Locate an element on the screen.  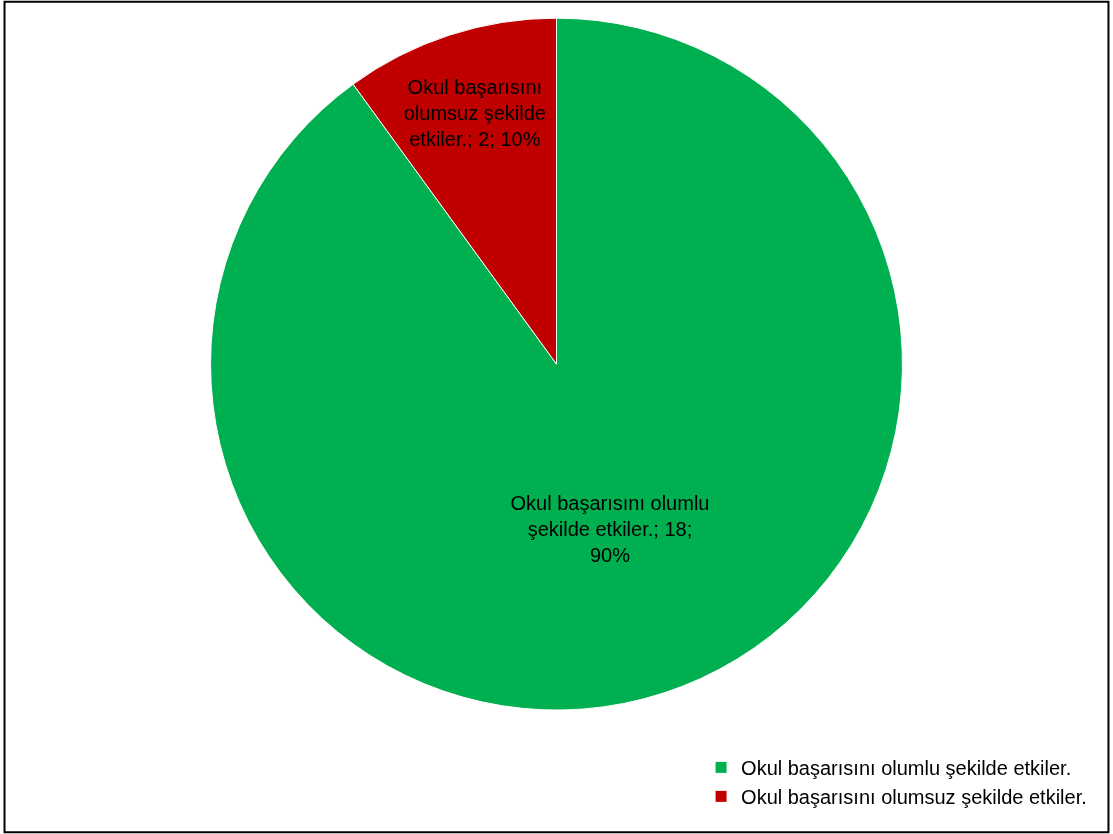
data-label: Okul başarısını olumlu şekilde etkiler.; 18; 90% is located at coordinates (610, 528).